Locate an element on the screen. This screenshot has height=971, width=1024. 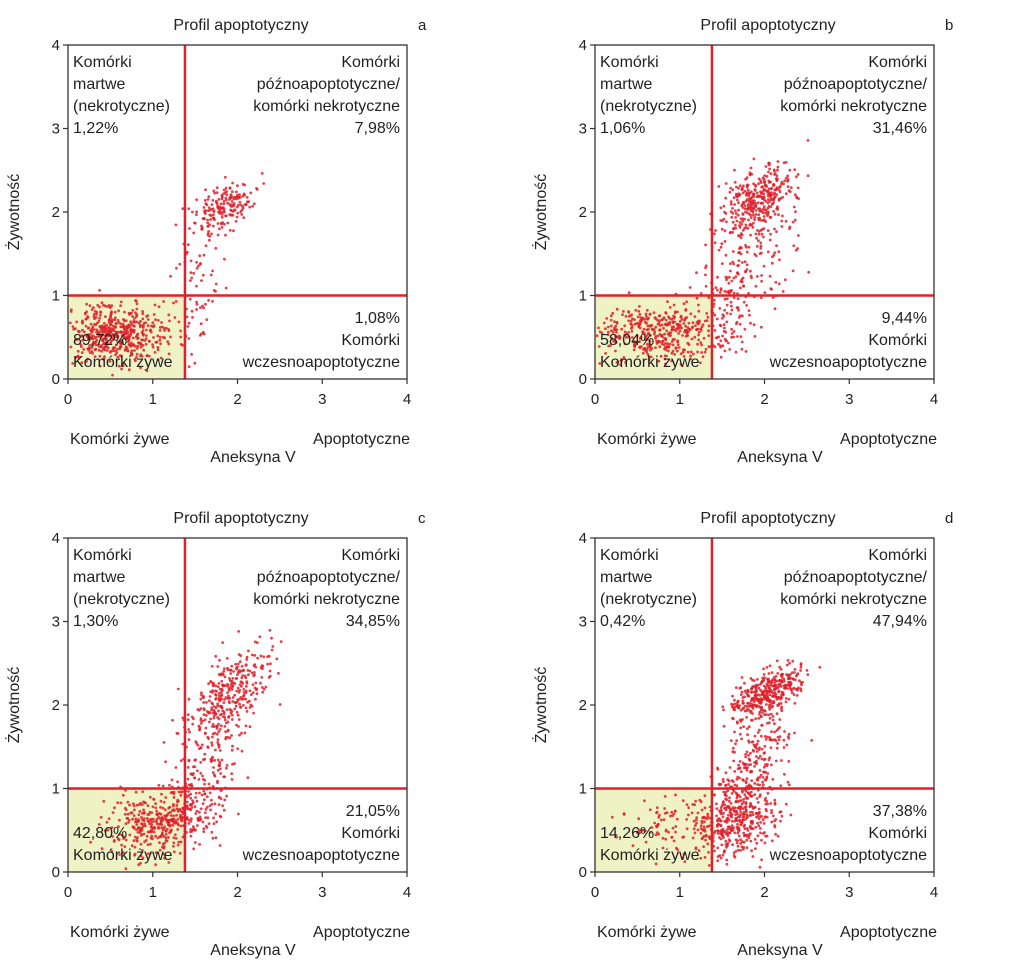
quadrant-tl-label: martwe is located at coordinates (626, 84).